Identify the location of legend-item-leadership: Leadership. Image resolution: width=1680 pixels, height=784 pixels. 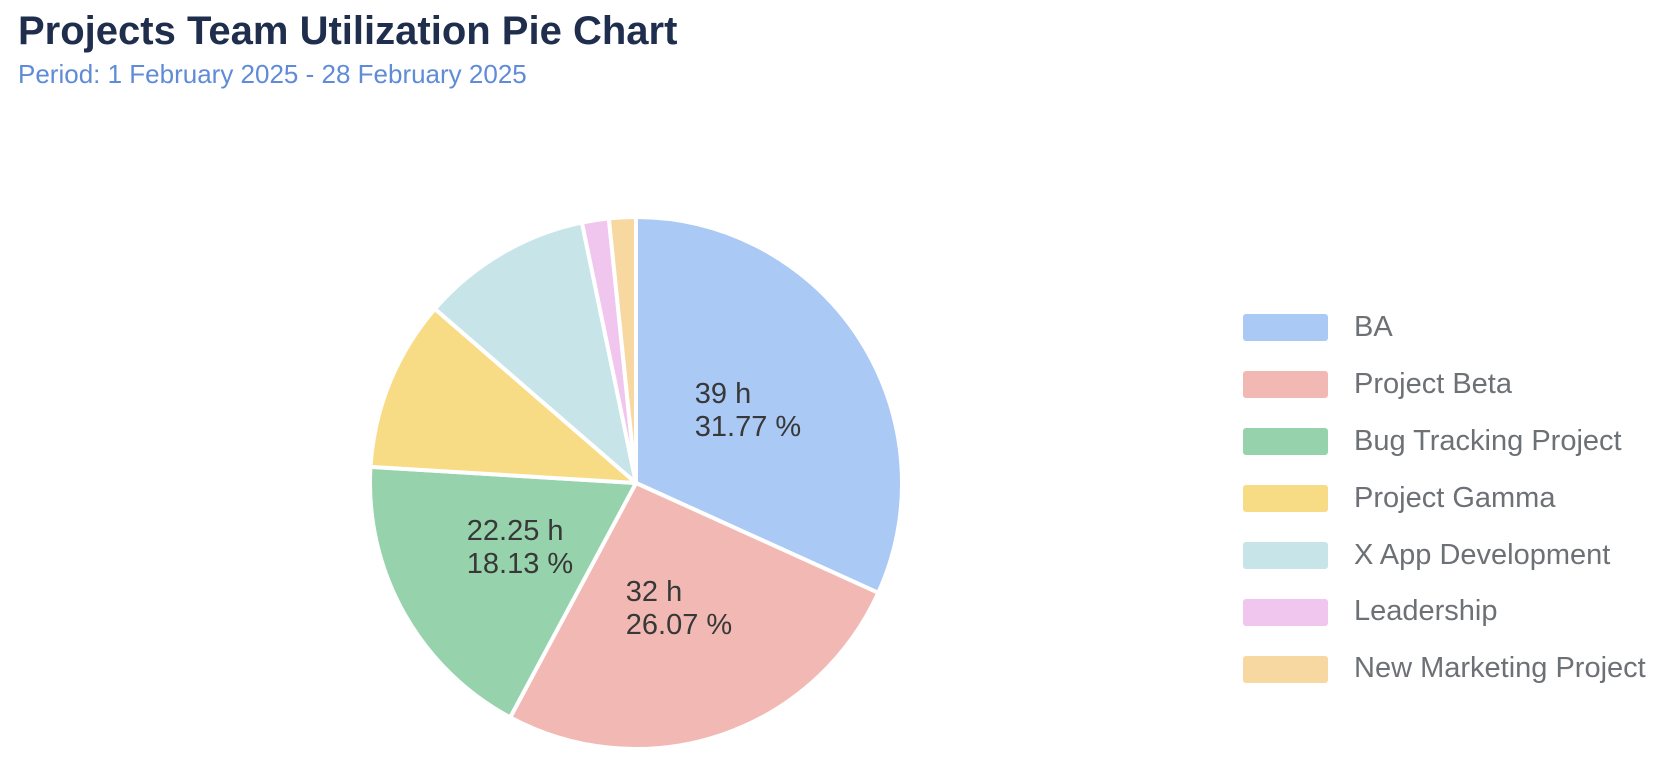
(1444, 612).